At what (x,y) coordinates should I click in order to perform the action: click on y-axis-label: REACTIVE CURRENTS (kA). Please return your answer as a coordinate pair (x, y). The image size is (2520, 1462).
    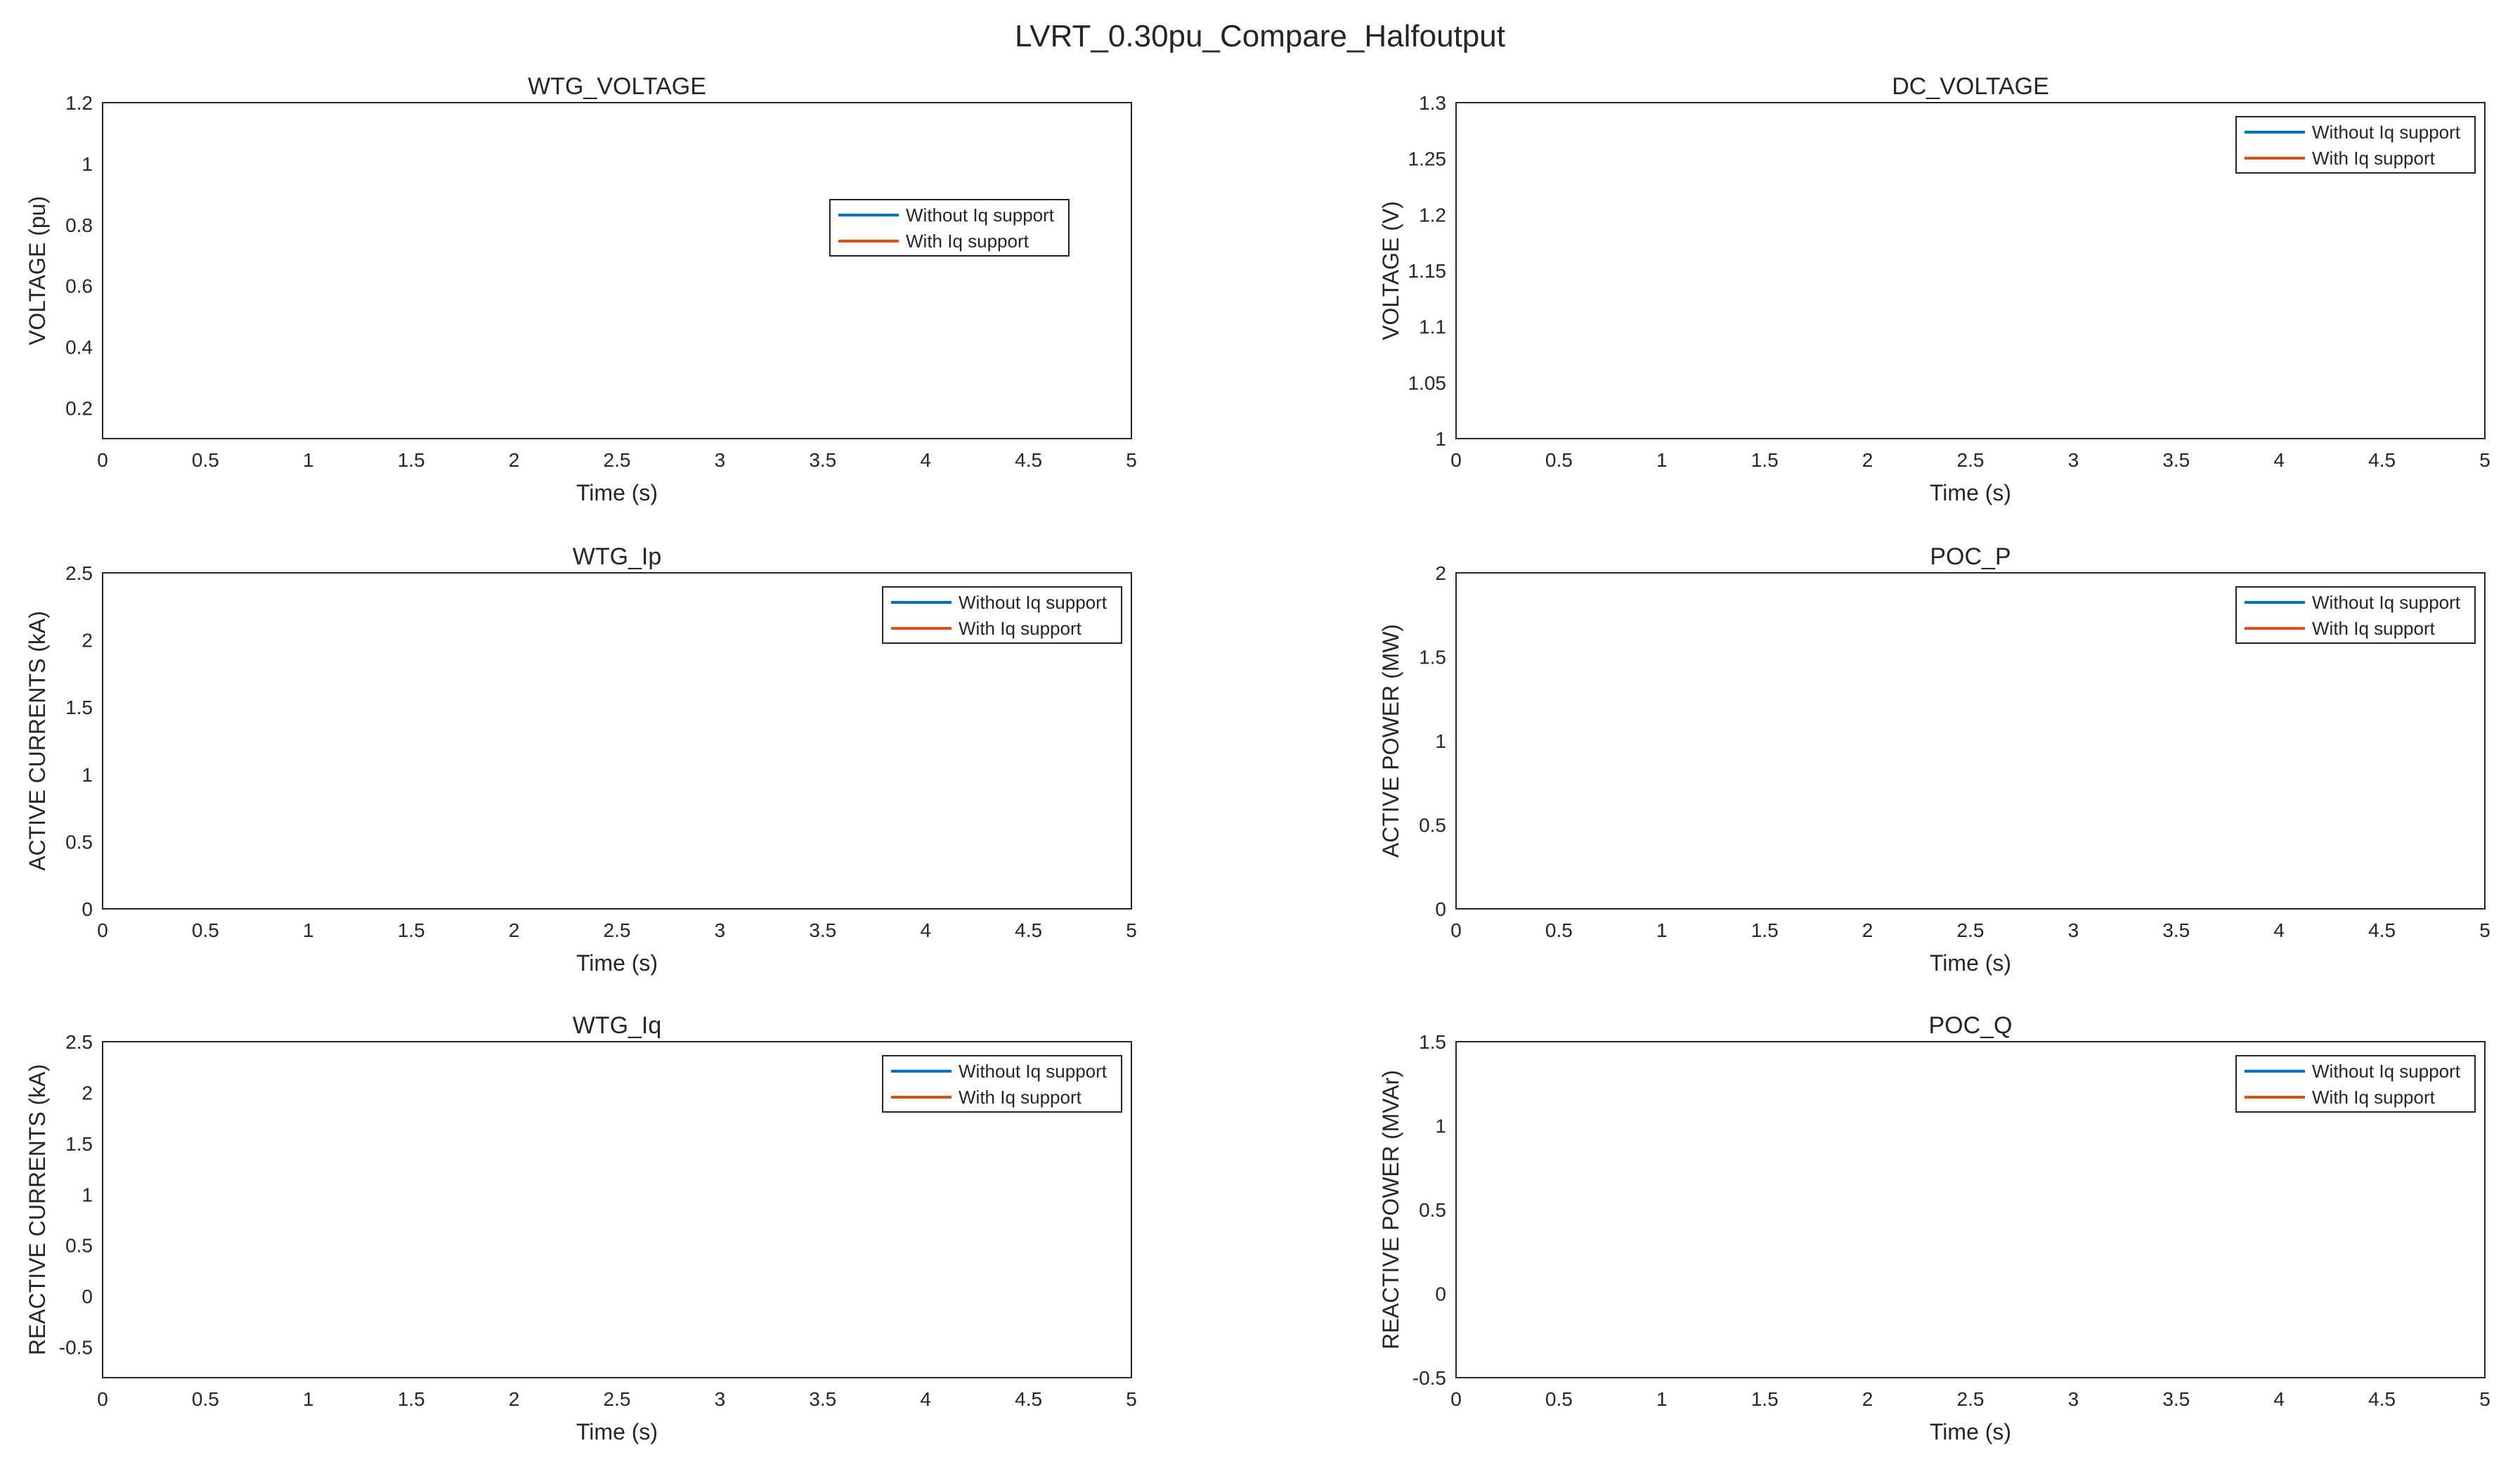
    Looking at the image, I should click on (38, 1209).